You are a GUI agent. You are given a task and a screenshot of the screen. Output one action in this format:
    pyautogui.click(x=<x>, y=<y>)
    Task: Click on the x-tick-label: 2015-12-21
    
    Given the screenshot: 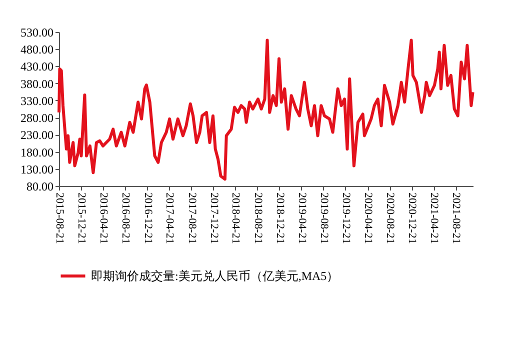 What is the action you would take?
    pyautogui.click(x=82, y=218)
    